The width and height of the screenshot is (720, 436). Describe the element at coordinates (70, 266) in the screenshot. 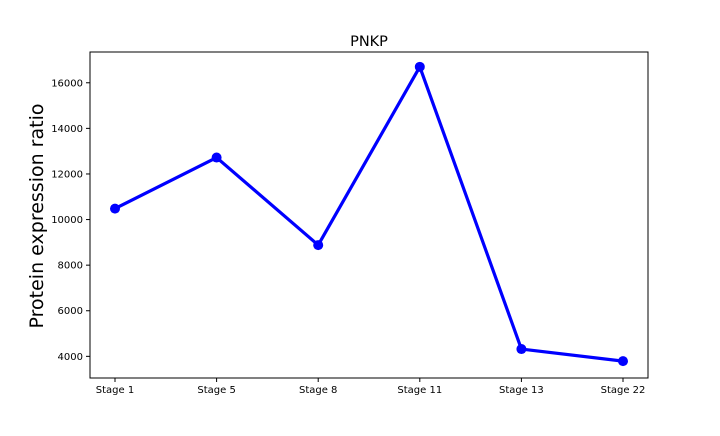

I see `y-tick-label: 8000` at that location.